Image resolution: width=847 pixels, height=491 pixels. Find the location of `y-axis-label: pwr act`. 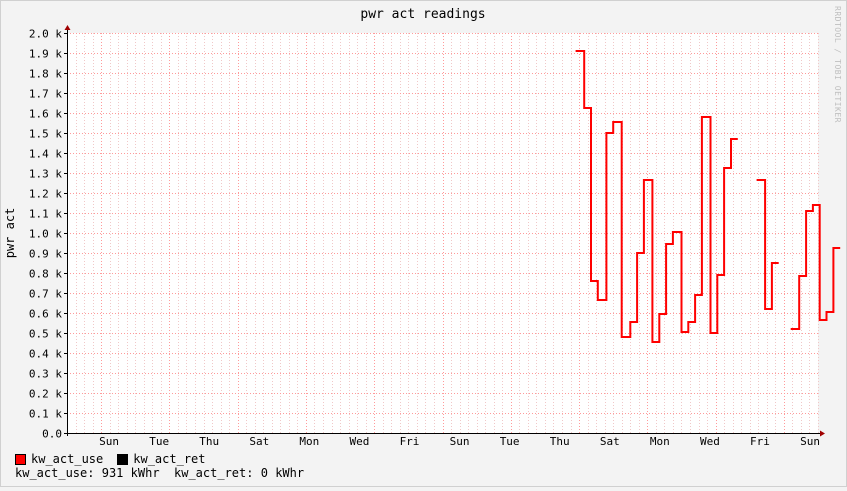

y-axis-label: pwr act is located at coordinates (10, 233).